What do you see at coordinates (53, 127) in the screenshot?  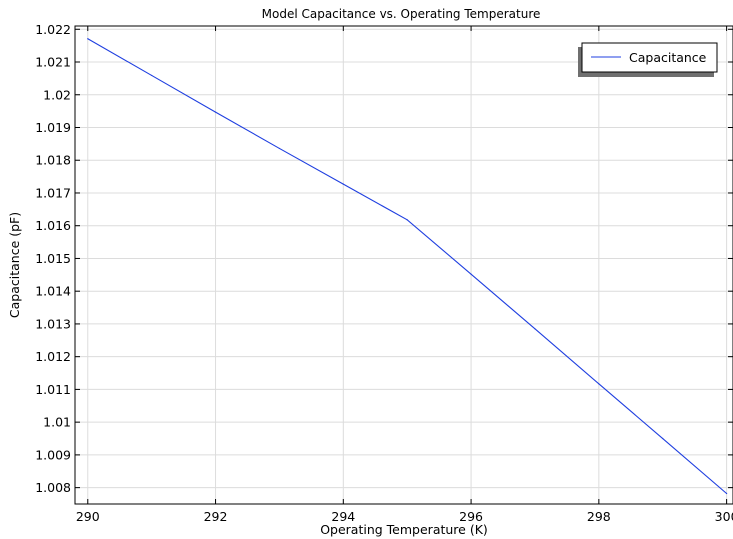 I see `y-tick-label: 1.019` at bounding box center [53, 127].